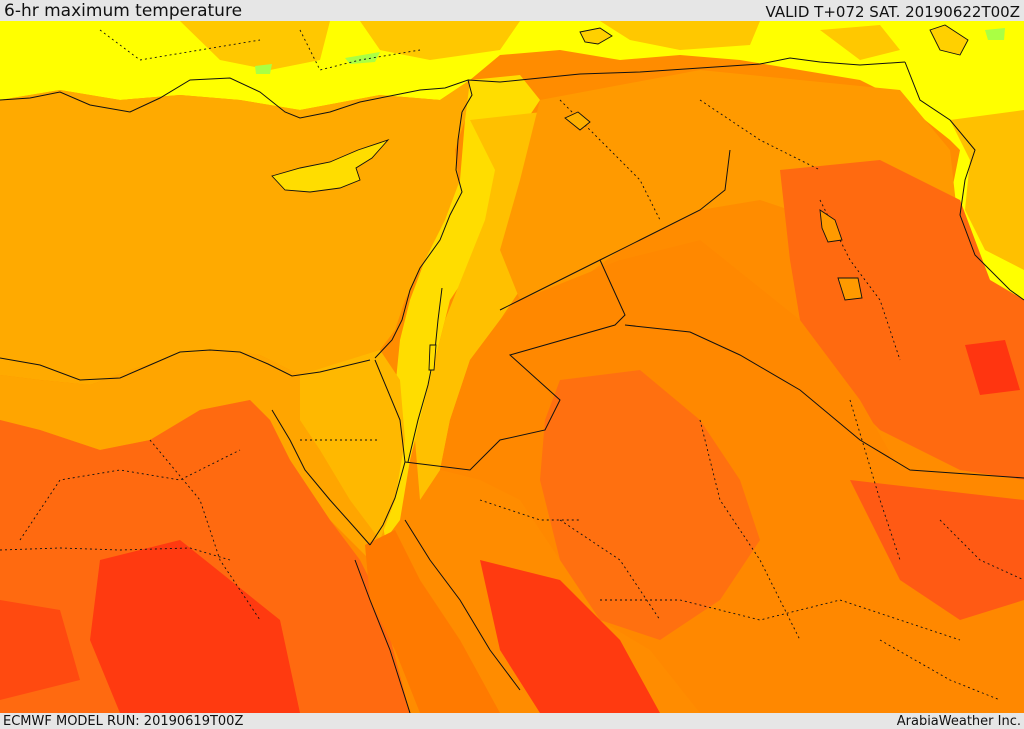 This screenshot has width=1024, height=729. What do you see at coordinates (321, 477) in the screenshot?
I see `suez-gulf` at bounding box center [321, 477].